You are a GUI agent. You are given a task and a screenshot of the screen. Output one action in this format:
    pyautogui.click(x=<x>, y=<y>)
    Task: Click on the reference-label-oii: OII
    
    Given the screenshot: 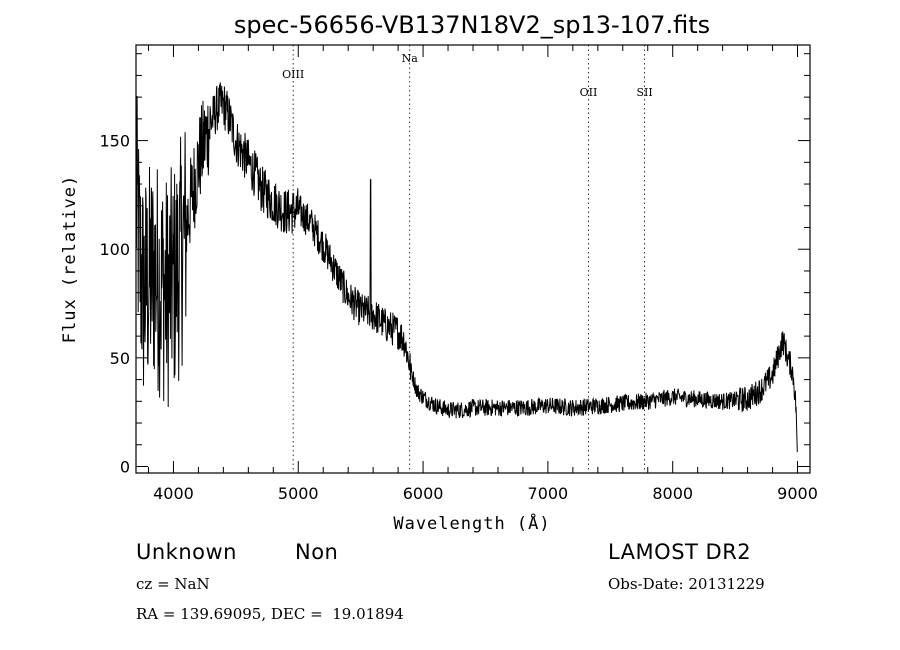 What is the action you would take?
    pyautogui.click(x=589, y=92)
    